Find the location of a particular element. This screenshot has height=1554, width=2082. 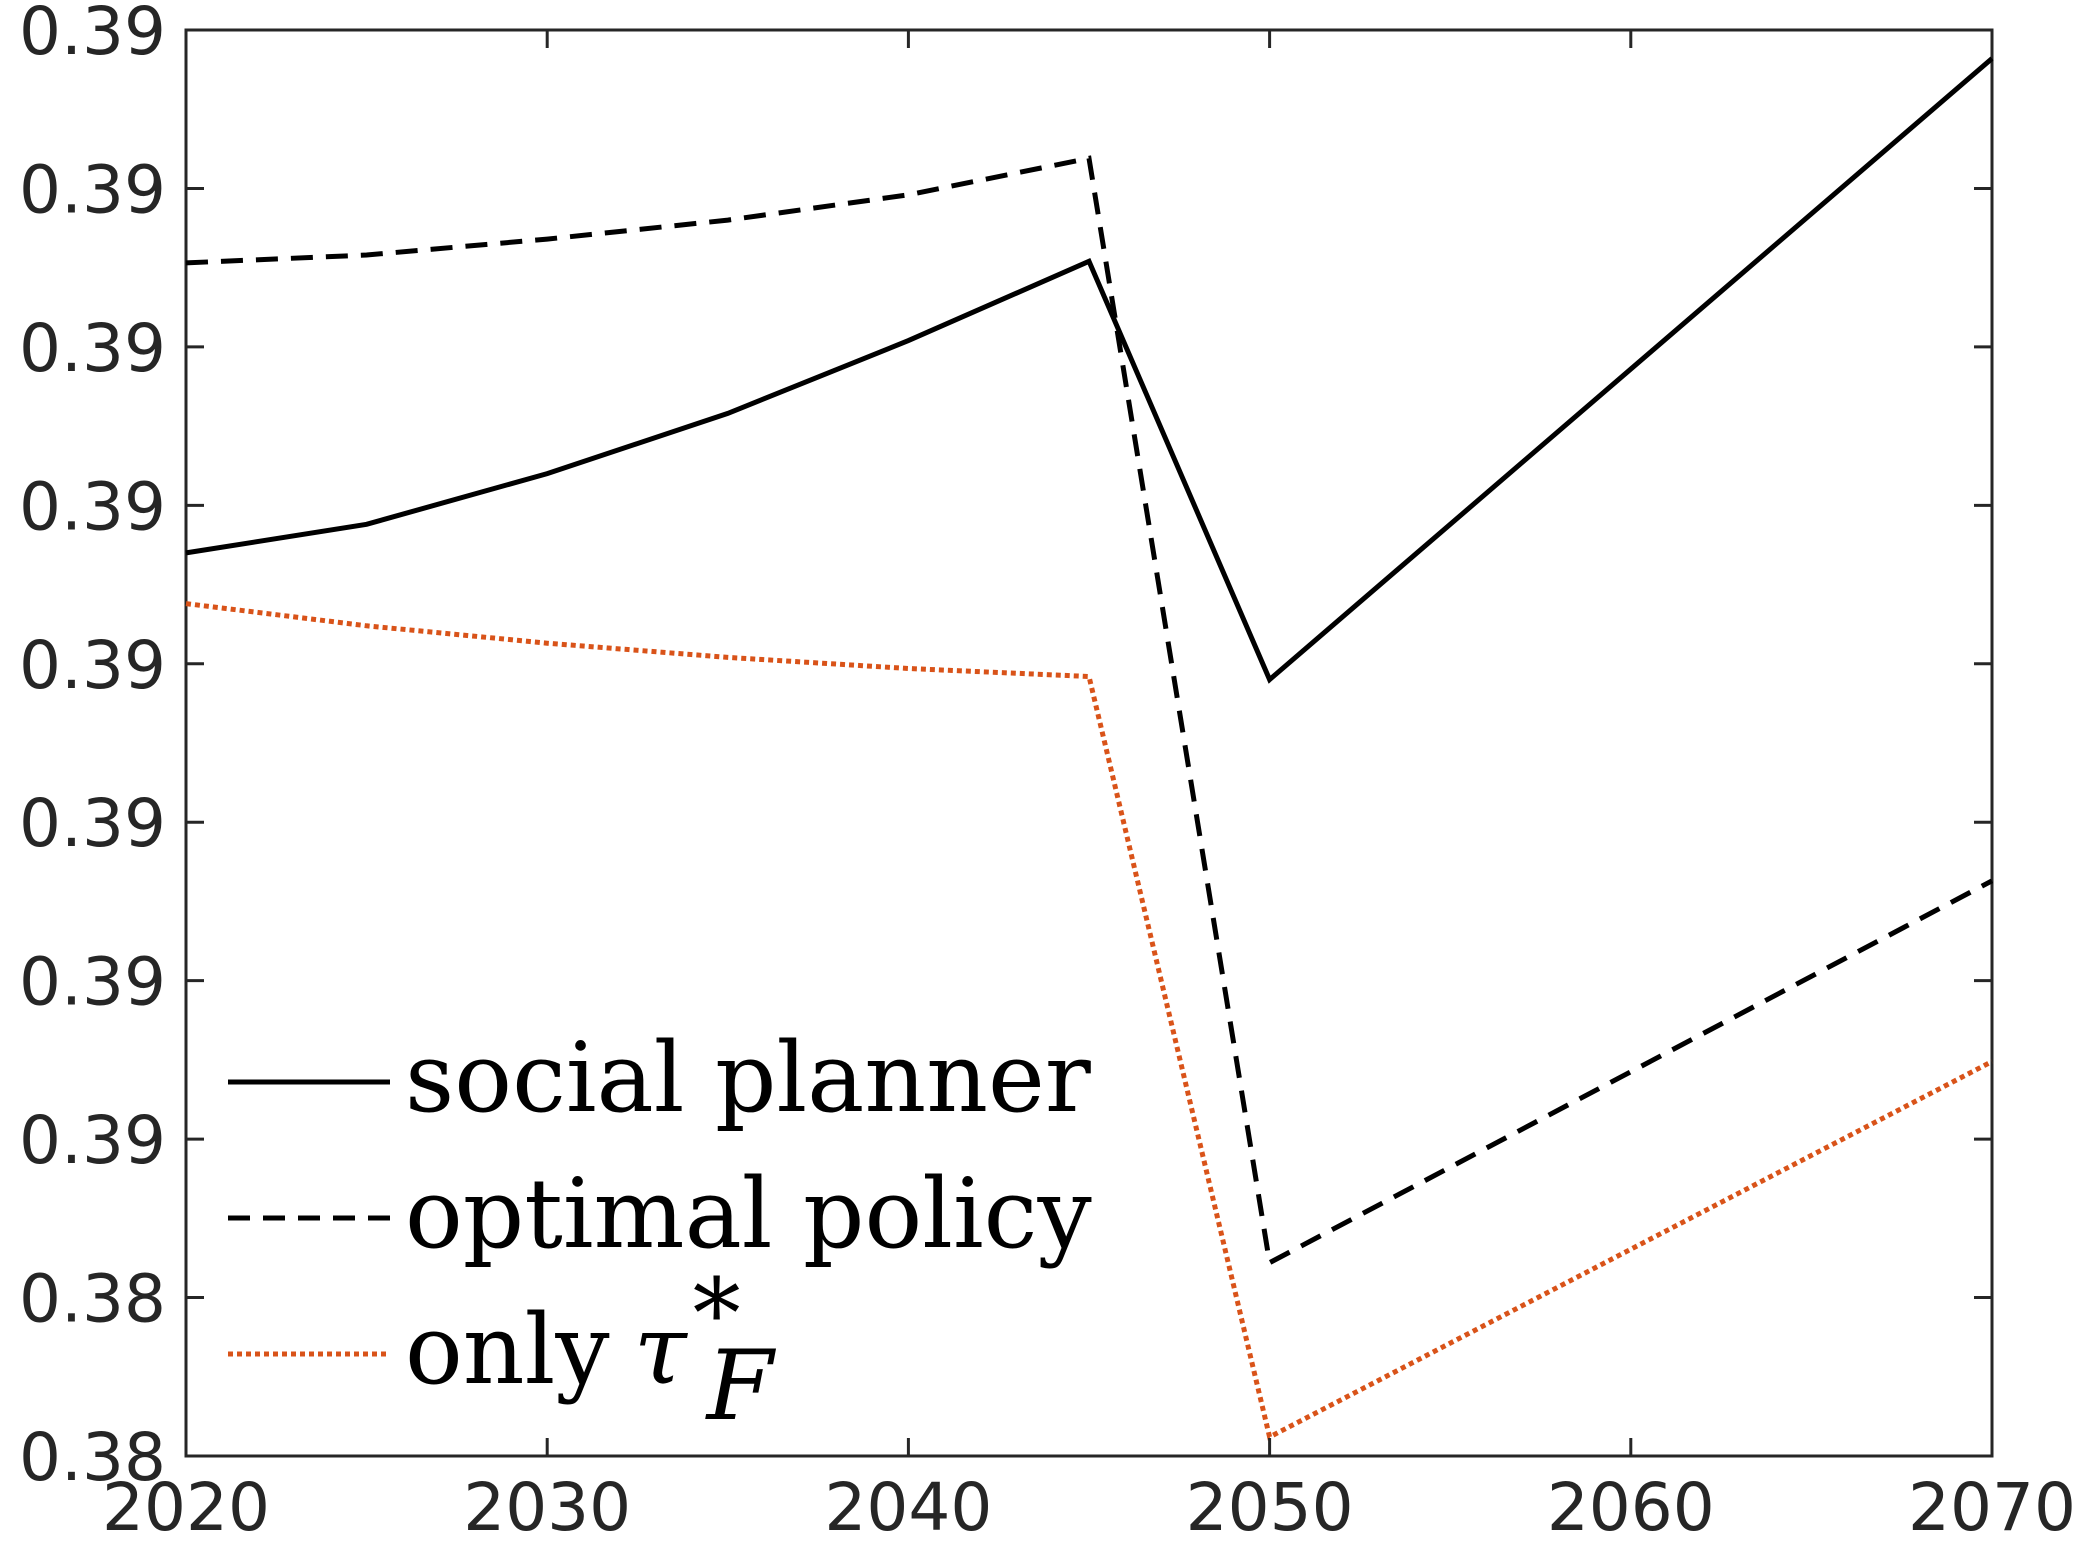

x-tick-label-2020: 2020 is located at coordinates (186, 1507).